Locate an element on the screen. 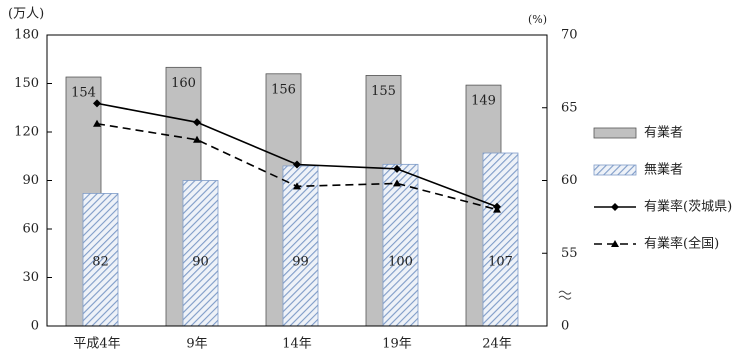 The height and width of the screenshot is (354, 751). data-label: 107 is located at coordinates (500, 262).